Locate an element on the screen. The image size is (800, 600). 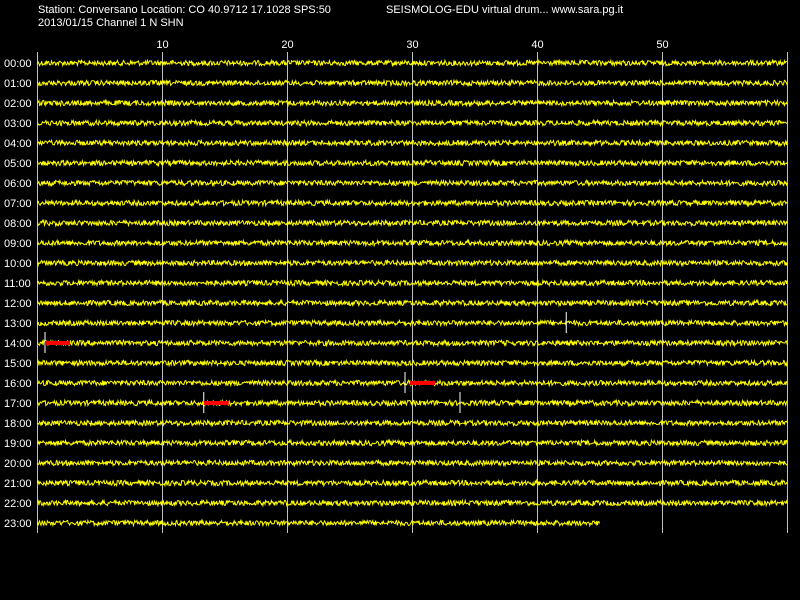
row-hour-label: 11:00 is located at coordinates (17, 284).